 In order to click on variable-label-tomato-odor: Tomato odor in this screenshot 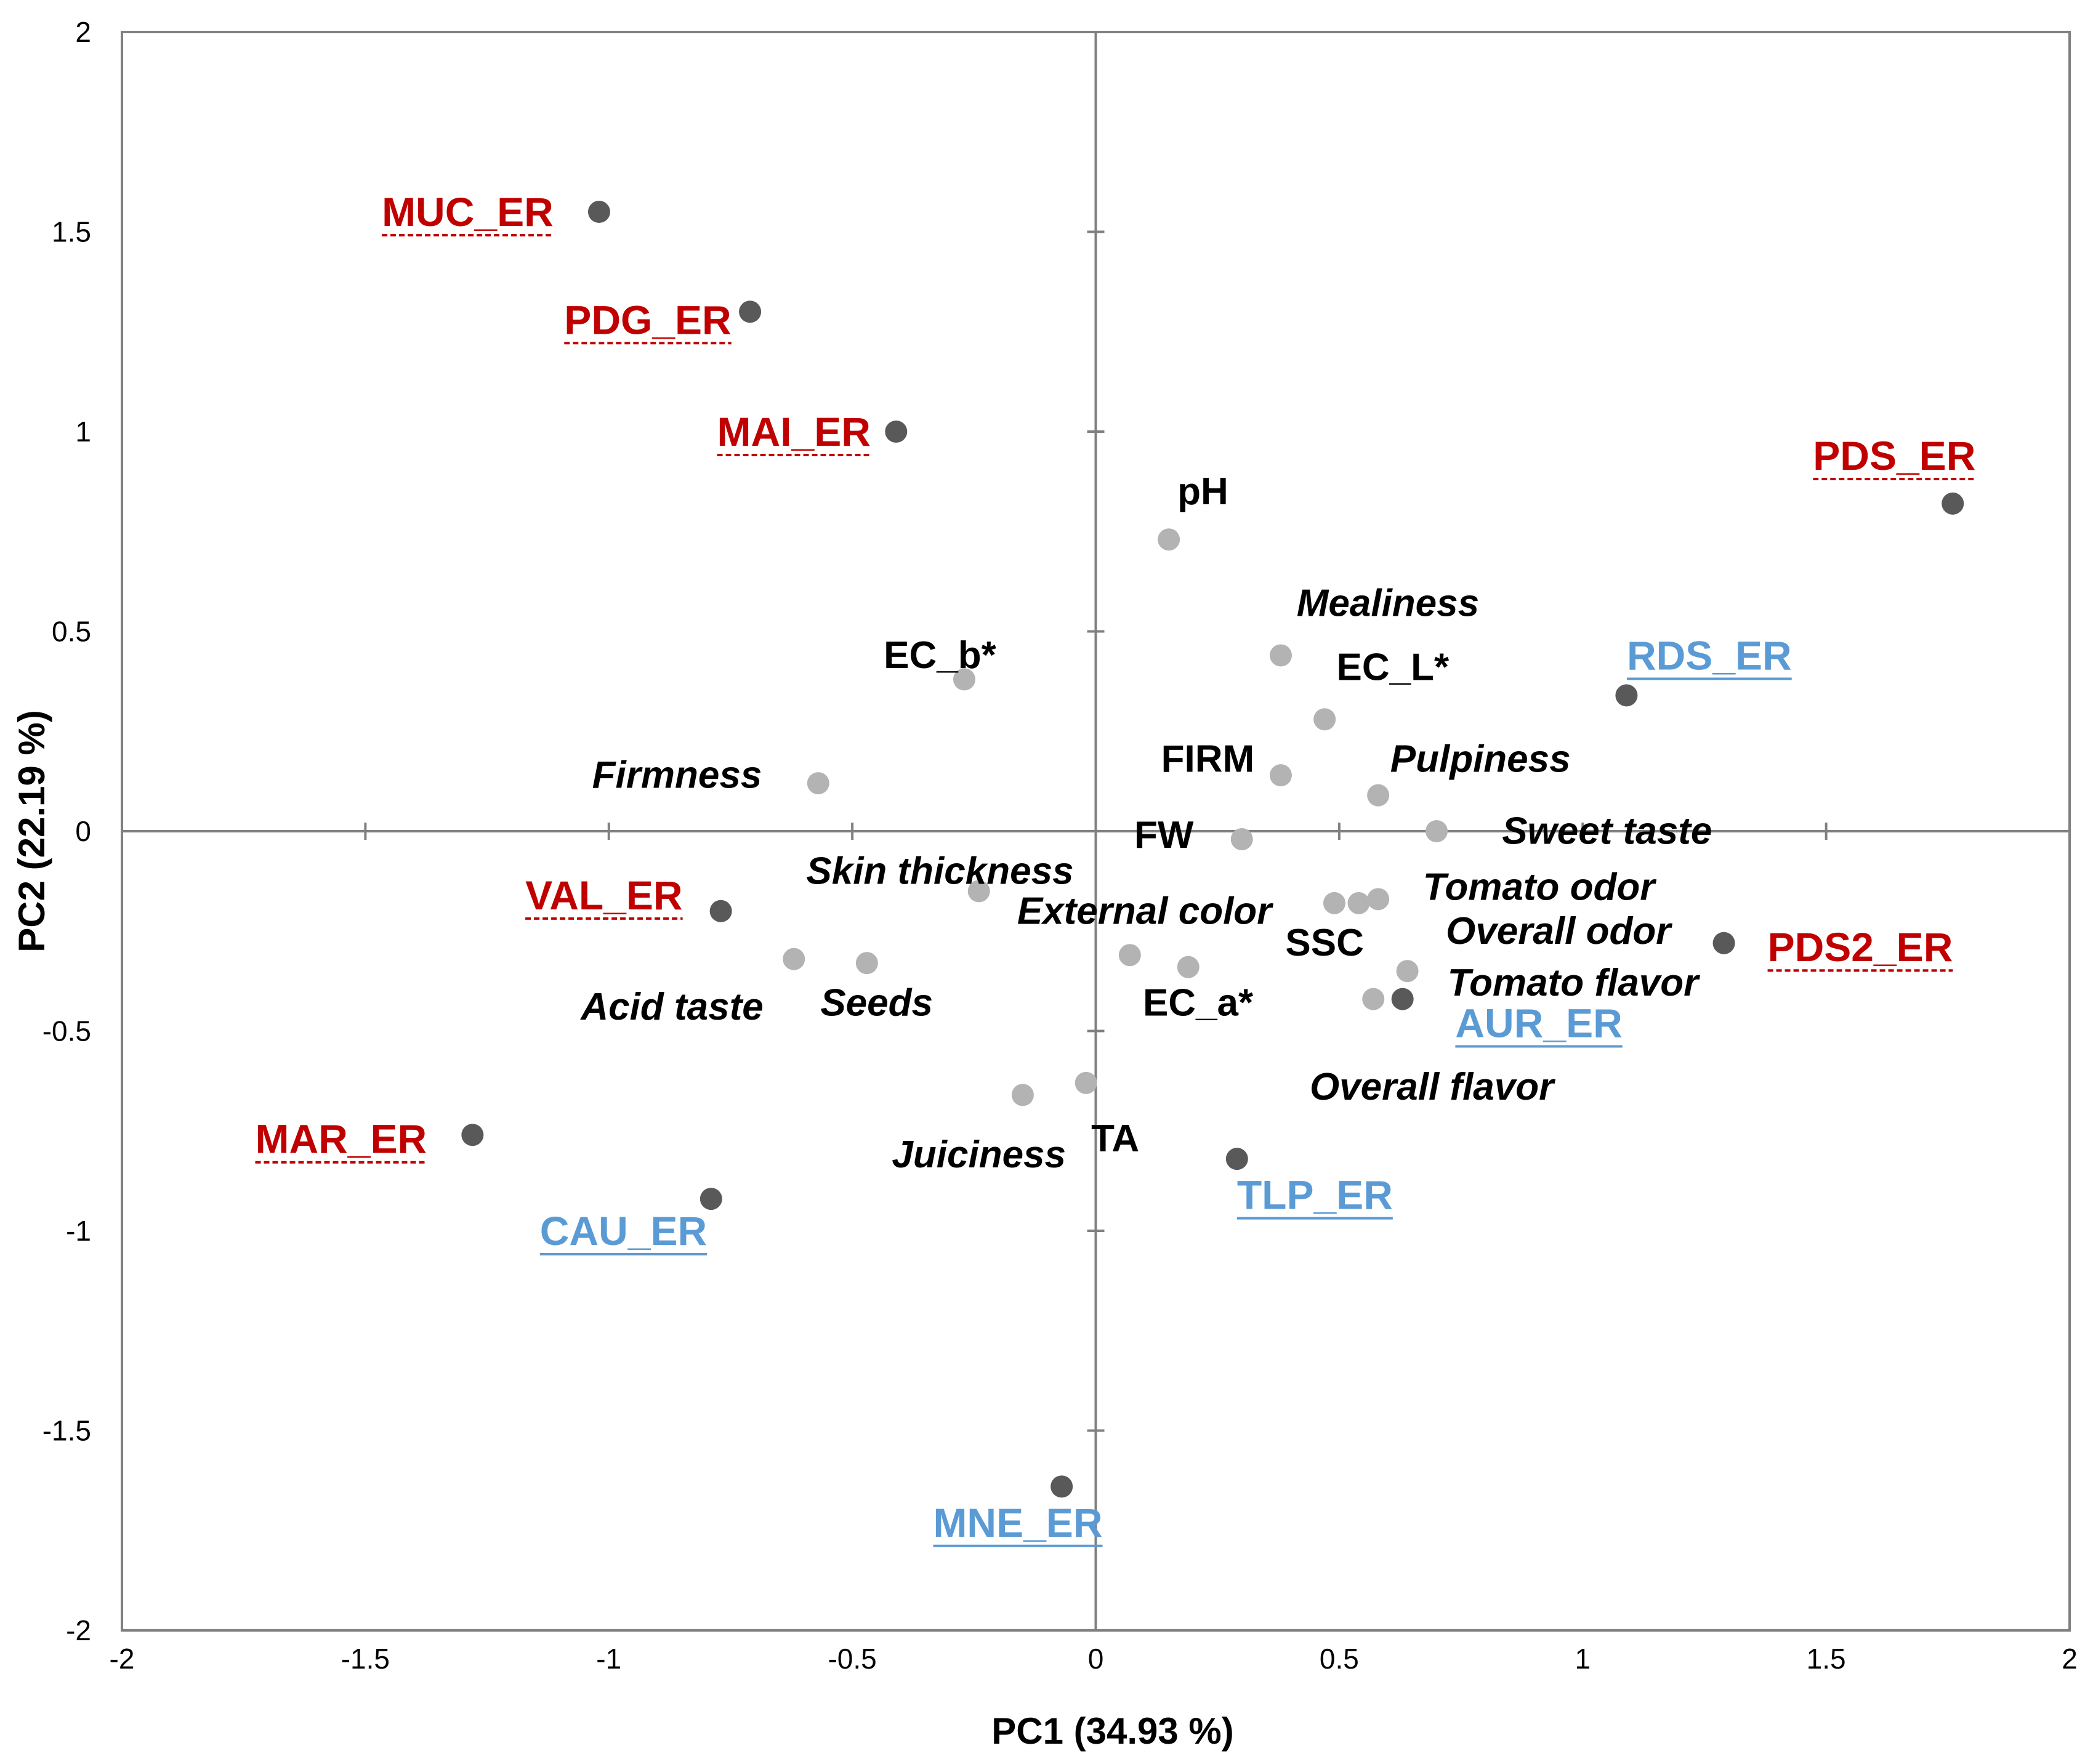, I will do `click(1539, 887)`.